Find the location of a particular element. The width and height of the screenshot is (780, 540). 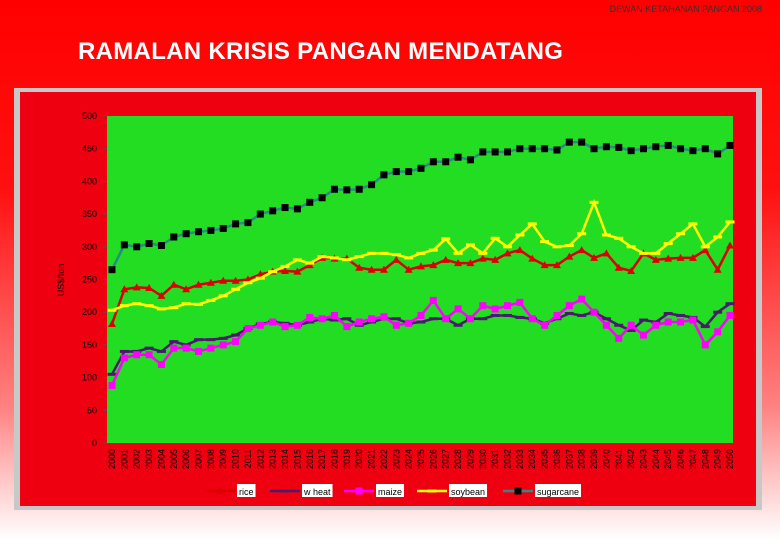

y-tick-label: 250 is located at coordinates (89, 280).